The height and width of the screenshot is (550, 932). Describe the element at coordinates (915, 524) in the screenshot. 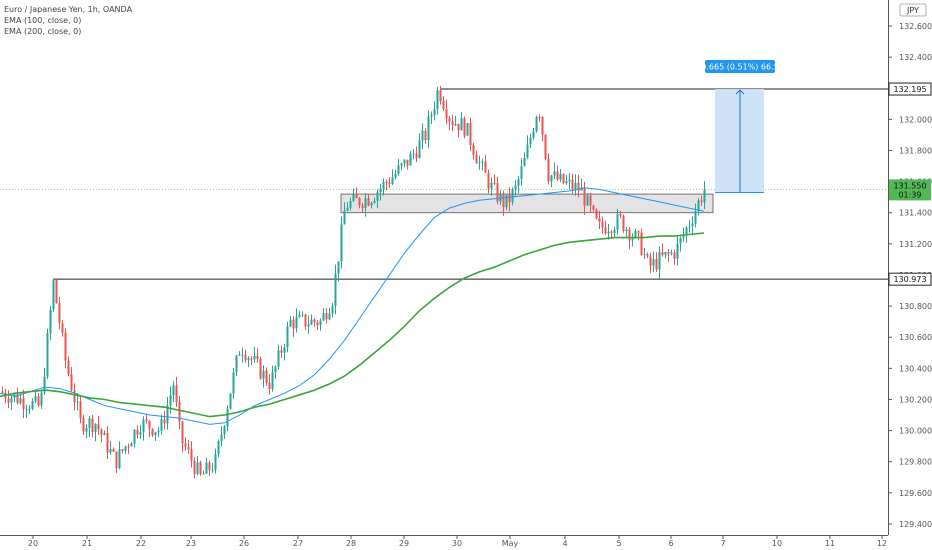

I see `y-tick-label: 129.400` at that location.